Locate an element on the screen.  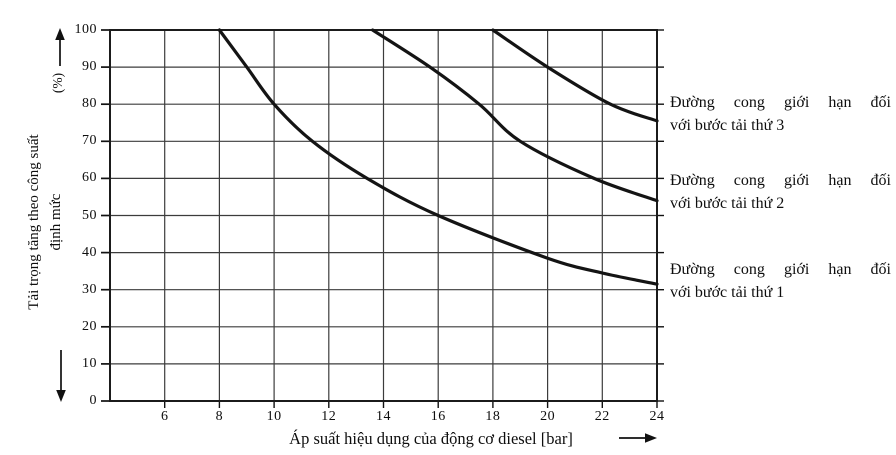
x-tick-label: 16 is located at coordinates (438, 416).